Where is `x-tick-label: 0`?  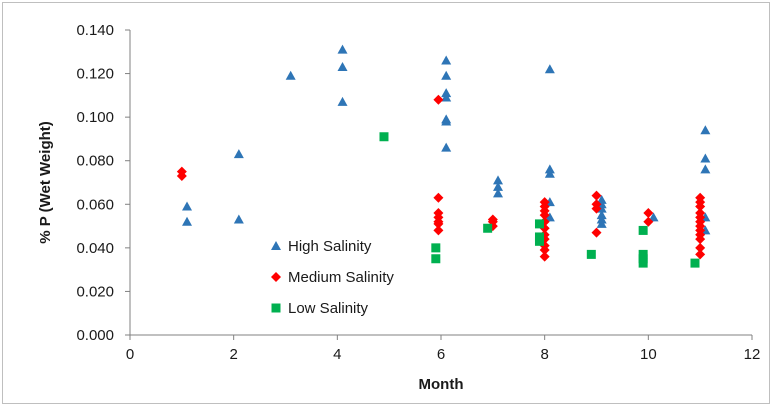
x-tick-label: 0 is located at coordinates (130, 354).